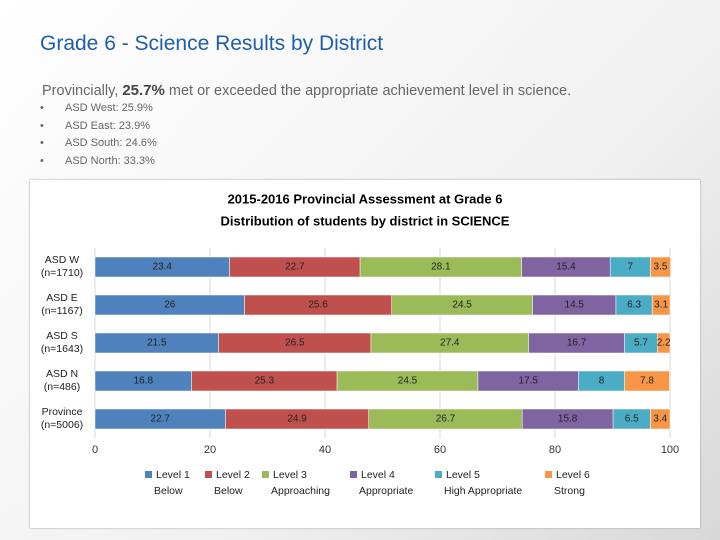  Describe the element at coordinates (173, 475) in the screenshot. I see `legend-label: Level 1` at that location.